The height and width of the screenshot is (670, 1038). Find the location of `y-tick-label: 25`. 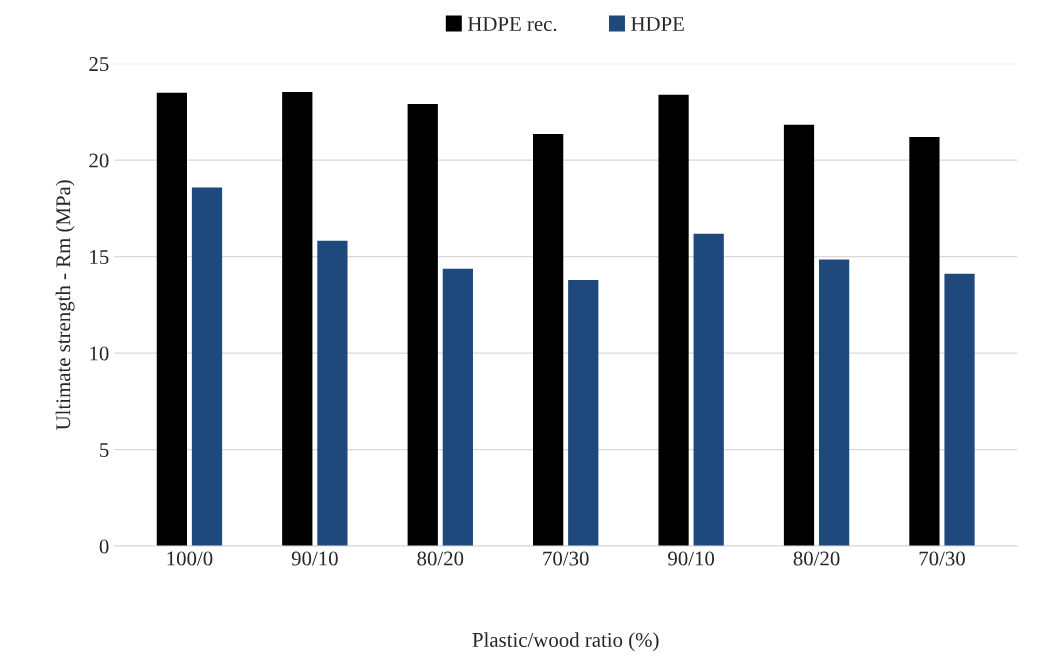

y-tick-label: 25 is located at coordinates (99, 64).